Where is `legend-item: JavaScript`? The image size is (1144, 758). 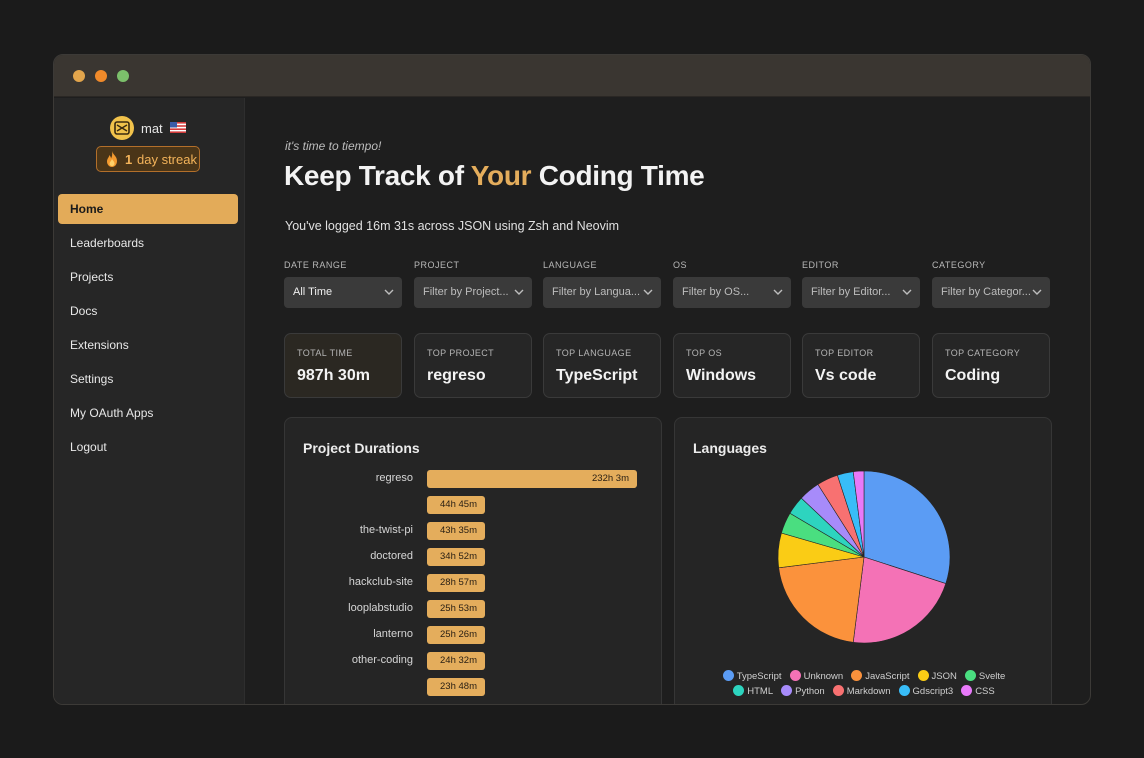
legend-item: JavaScript is located at coordinates (880, 676).